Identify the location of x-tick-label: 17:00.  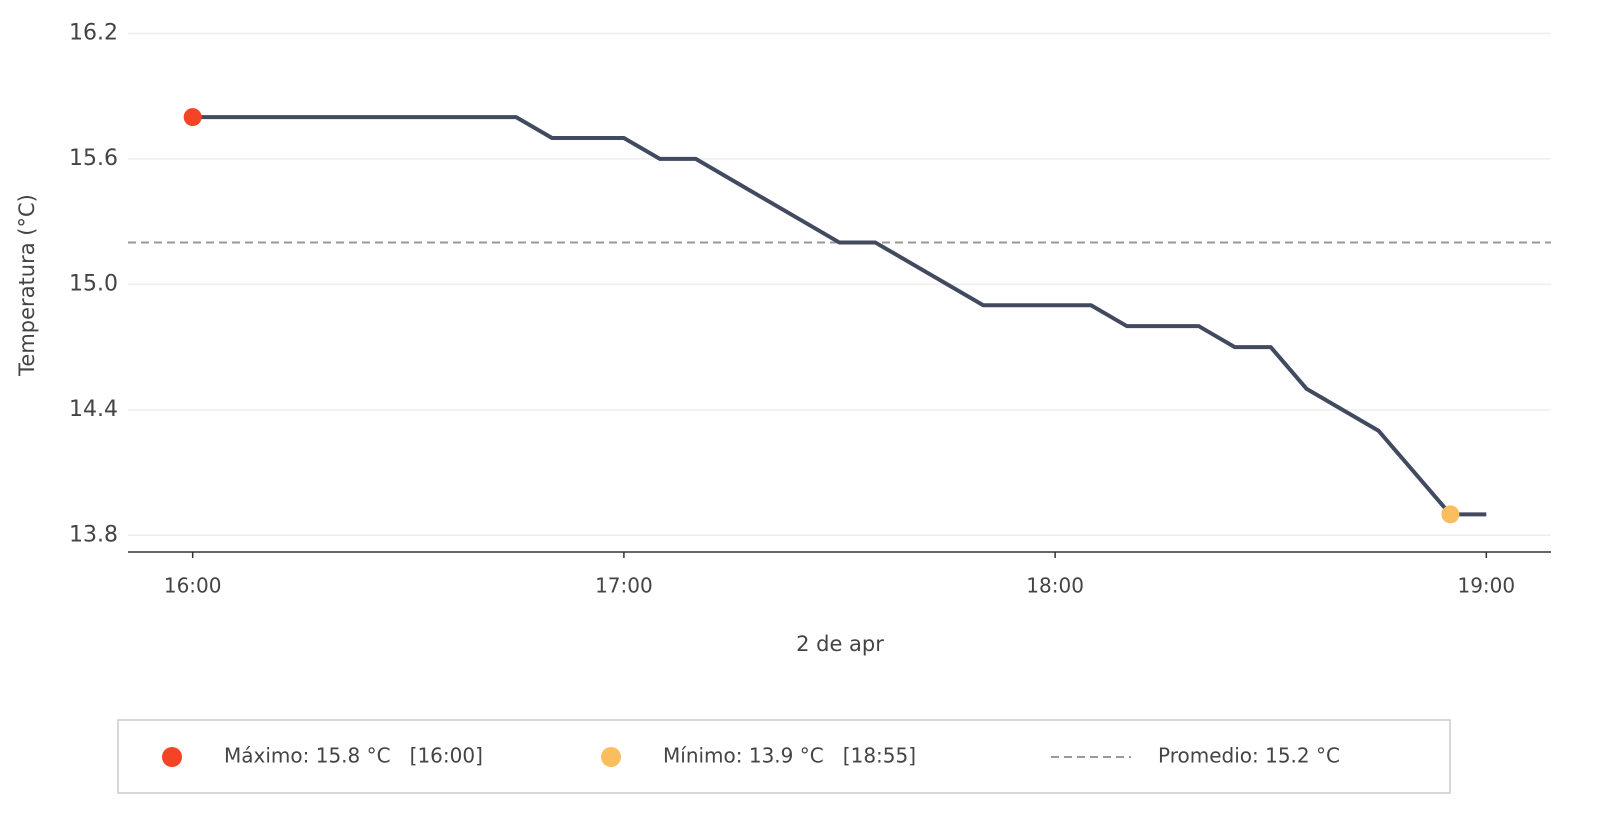
(624, 586).